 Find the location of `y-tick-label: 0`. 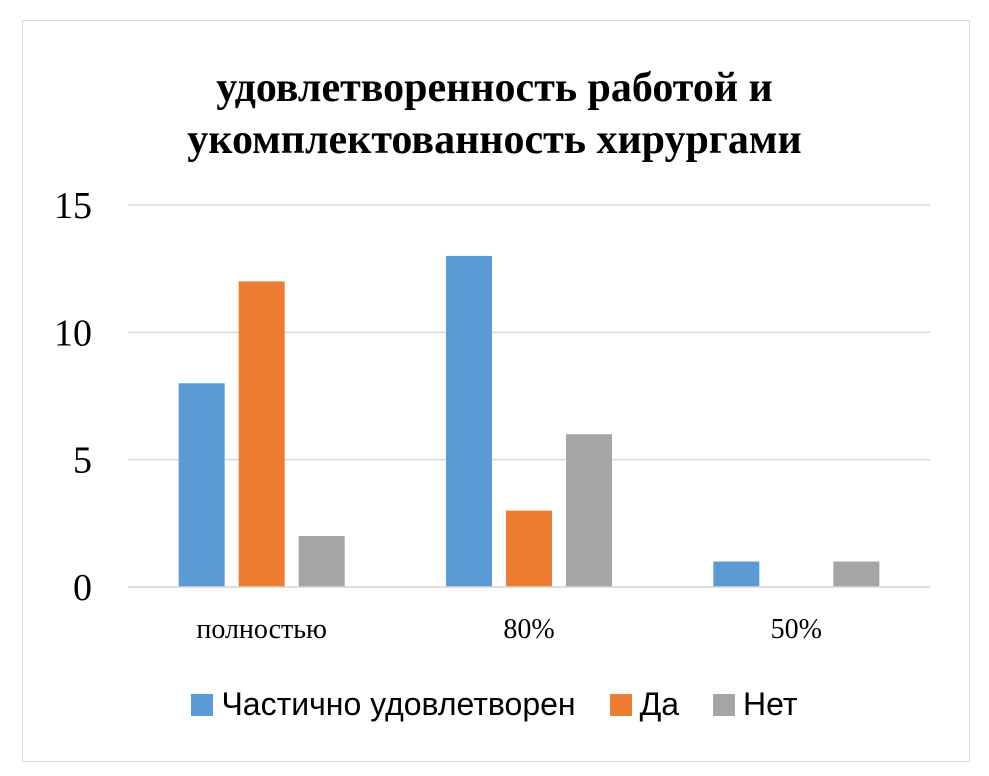

y-tick-label: 0 is located at coordinates (82, 588).